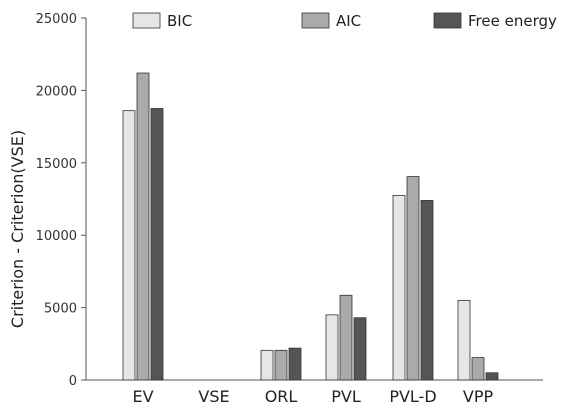 This screenshot has height=412, width=571. Describe the element at coordinates (478, 396) in the screenshot. I see `x-category-label: VPP` at that location.